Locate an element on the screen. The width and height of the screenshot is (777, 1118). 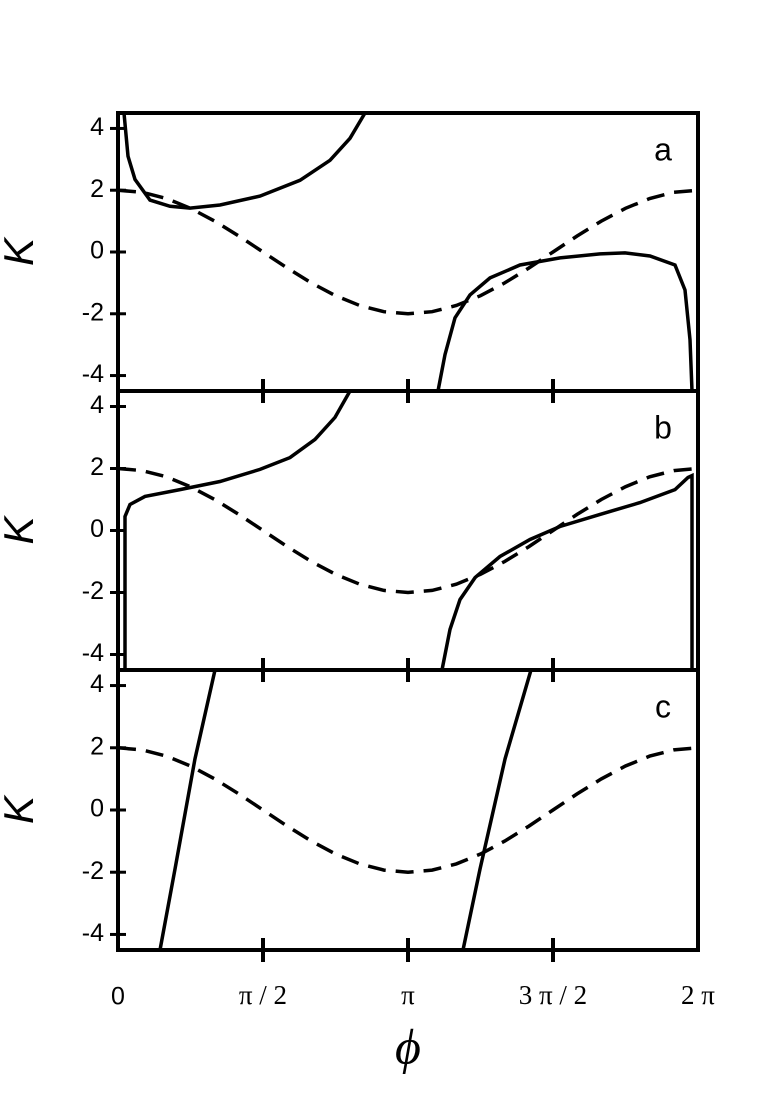
panel-label: c is located at coordinates (663, 706).